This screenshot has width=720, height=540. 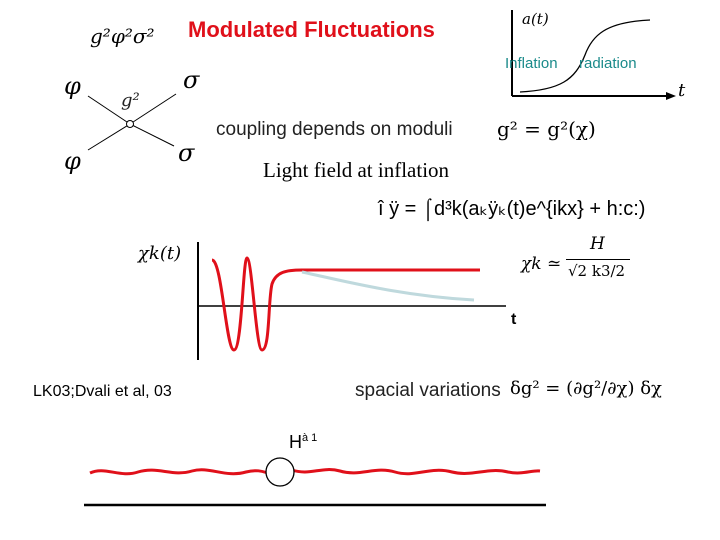 I want to click on vertex-line-bottom-right, so click(x=152, y=135).